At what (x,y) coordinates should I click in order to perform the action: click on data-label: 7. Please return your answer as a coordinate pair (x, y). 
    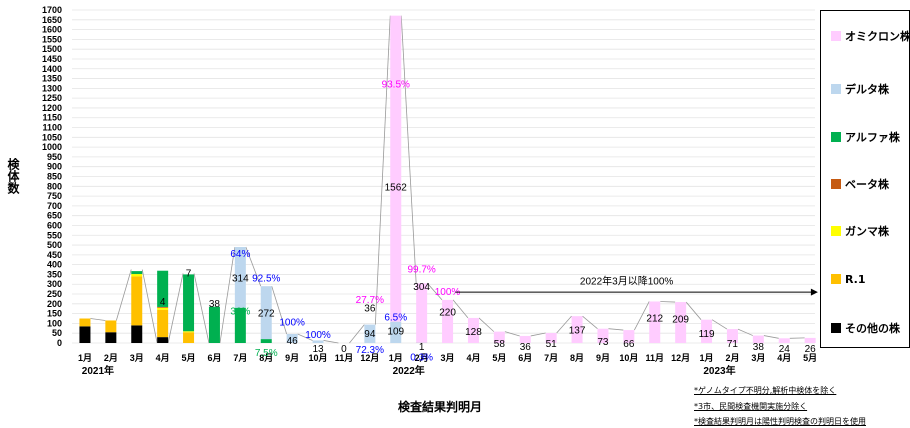
    Looking at the image, I should click on (189, 273).